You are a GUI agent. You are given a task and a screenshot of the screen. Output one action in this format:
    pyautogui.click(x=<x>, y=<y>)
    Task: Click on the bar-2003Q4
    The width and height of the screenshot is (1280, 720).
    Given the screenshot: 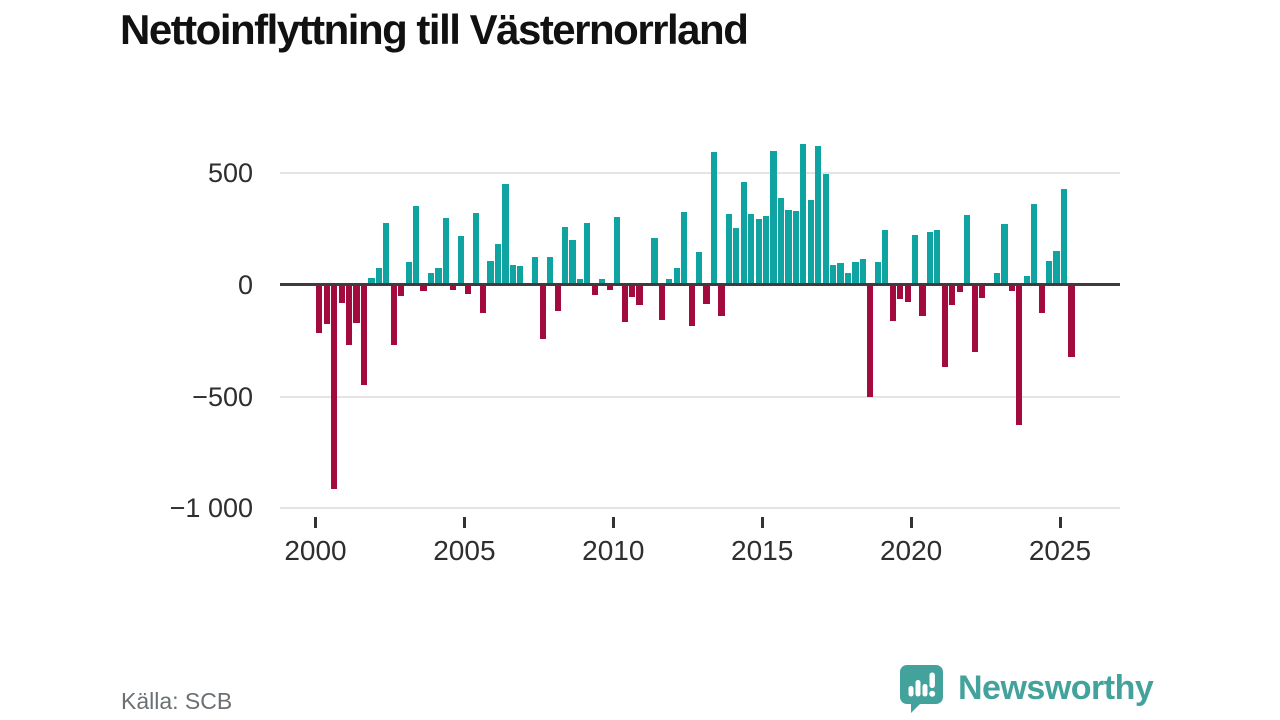 What is the action you would take?
    pyautogui.click(x=431, y=278)
    